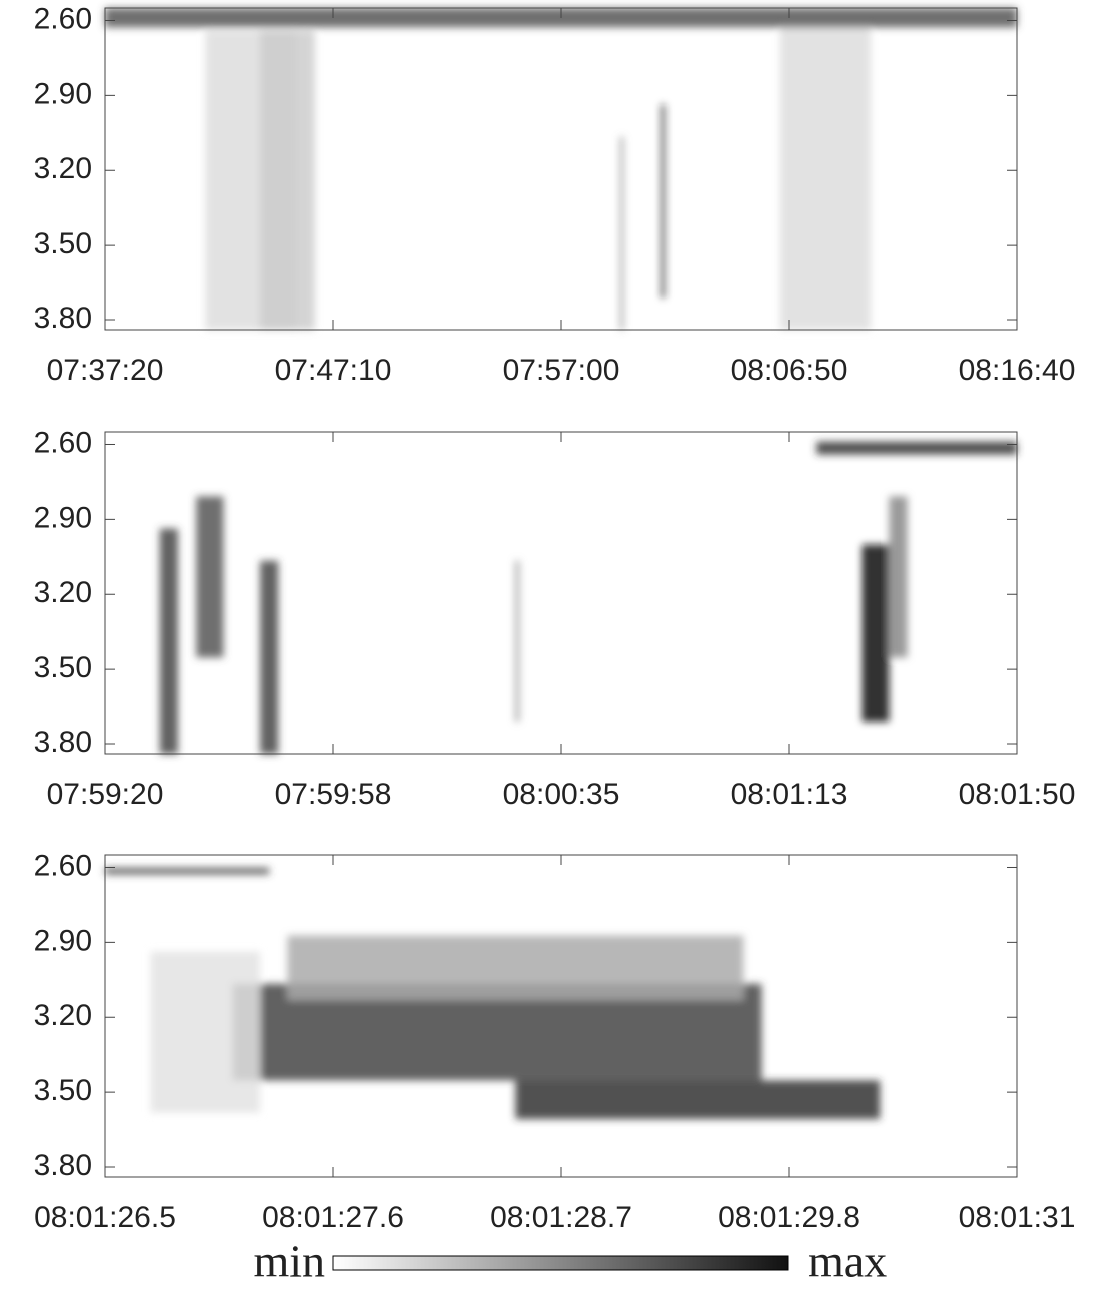 Image resolution: width=1095 pixels, height=1289 pixels. I want to click on x-tick-label: 08:06:50, so click(789, 370).